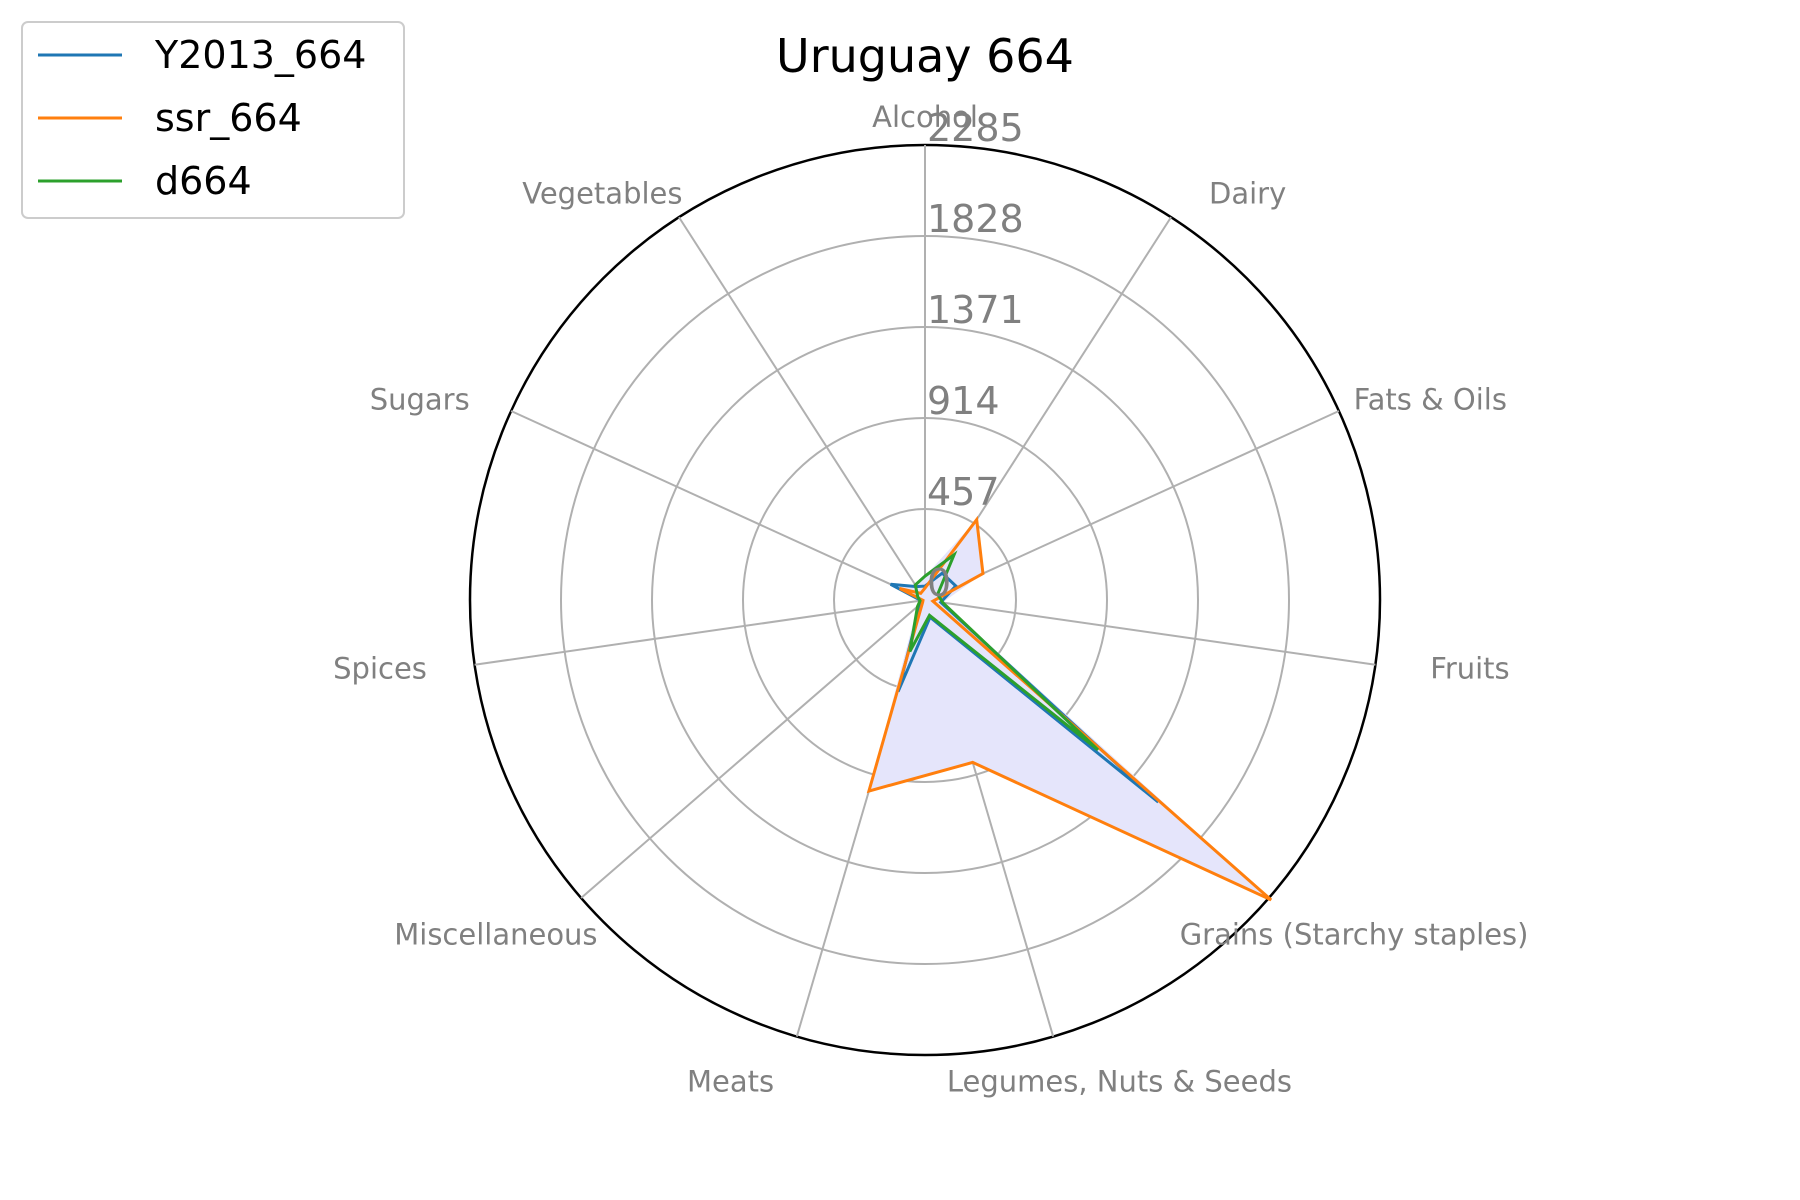 The height and width of the screenshot is (1200, 1800). What do you see at coordinates (1469, 669) in the screenshot?
I see `category-label: Fruits` at bounding box center [1469, 669].